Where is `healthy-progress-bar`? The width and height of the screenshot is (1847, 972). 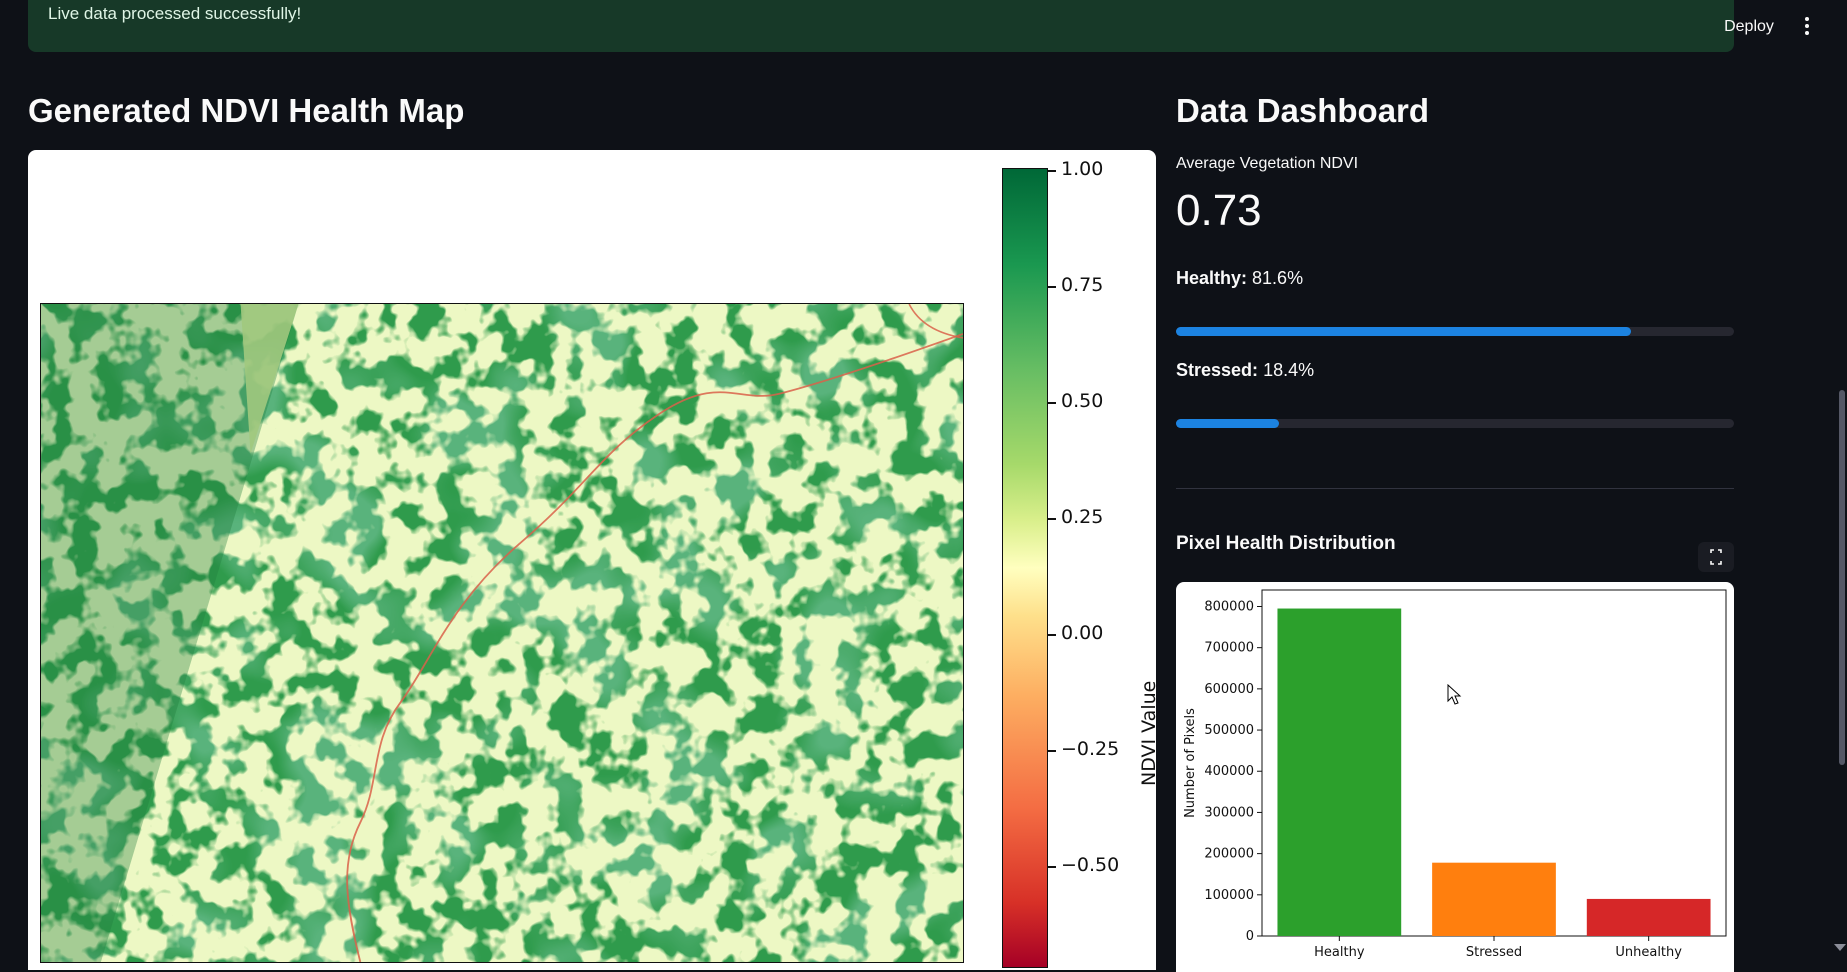 healthy-progress-bar is located at coordinates (1455, 331).